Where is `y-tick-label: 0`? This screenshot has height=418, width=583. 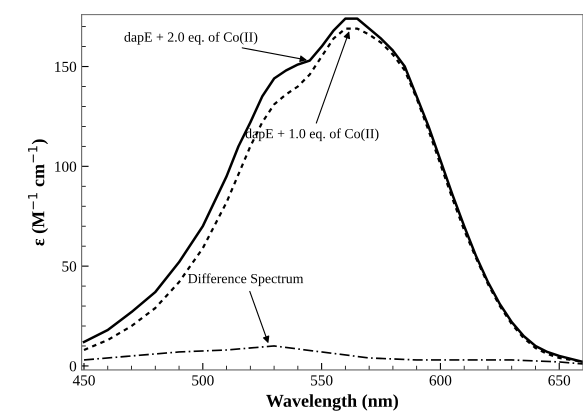 y-tick-label: 0 is located at coordinates (73, 366).